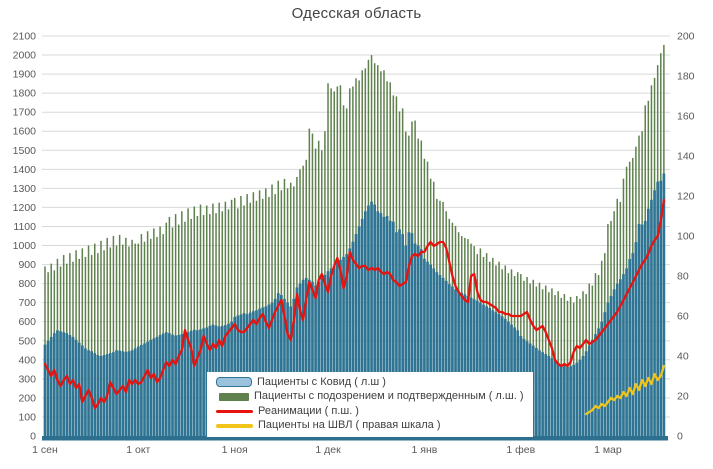 The height and width of the screenshot is (469, 713). I want to click on svg-text: 1300, so click(25, 189).